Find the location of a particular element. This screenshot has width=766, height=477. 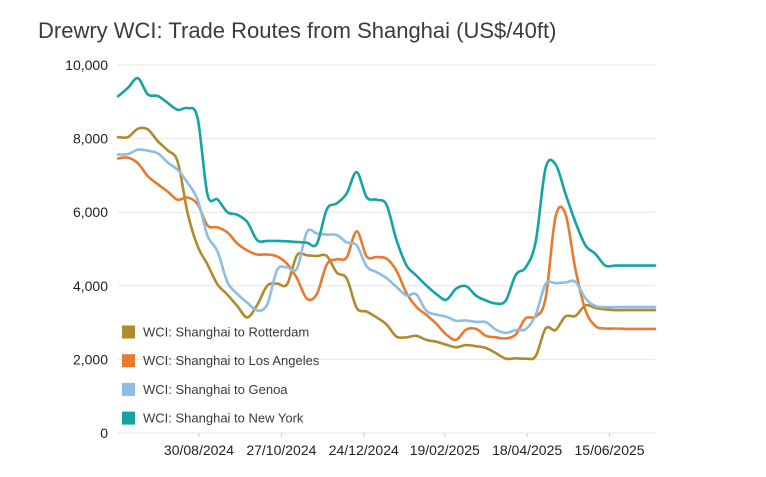

x-tick-label: 24/12/2024 is located at coordinates (364, 450).